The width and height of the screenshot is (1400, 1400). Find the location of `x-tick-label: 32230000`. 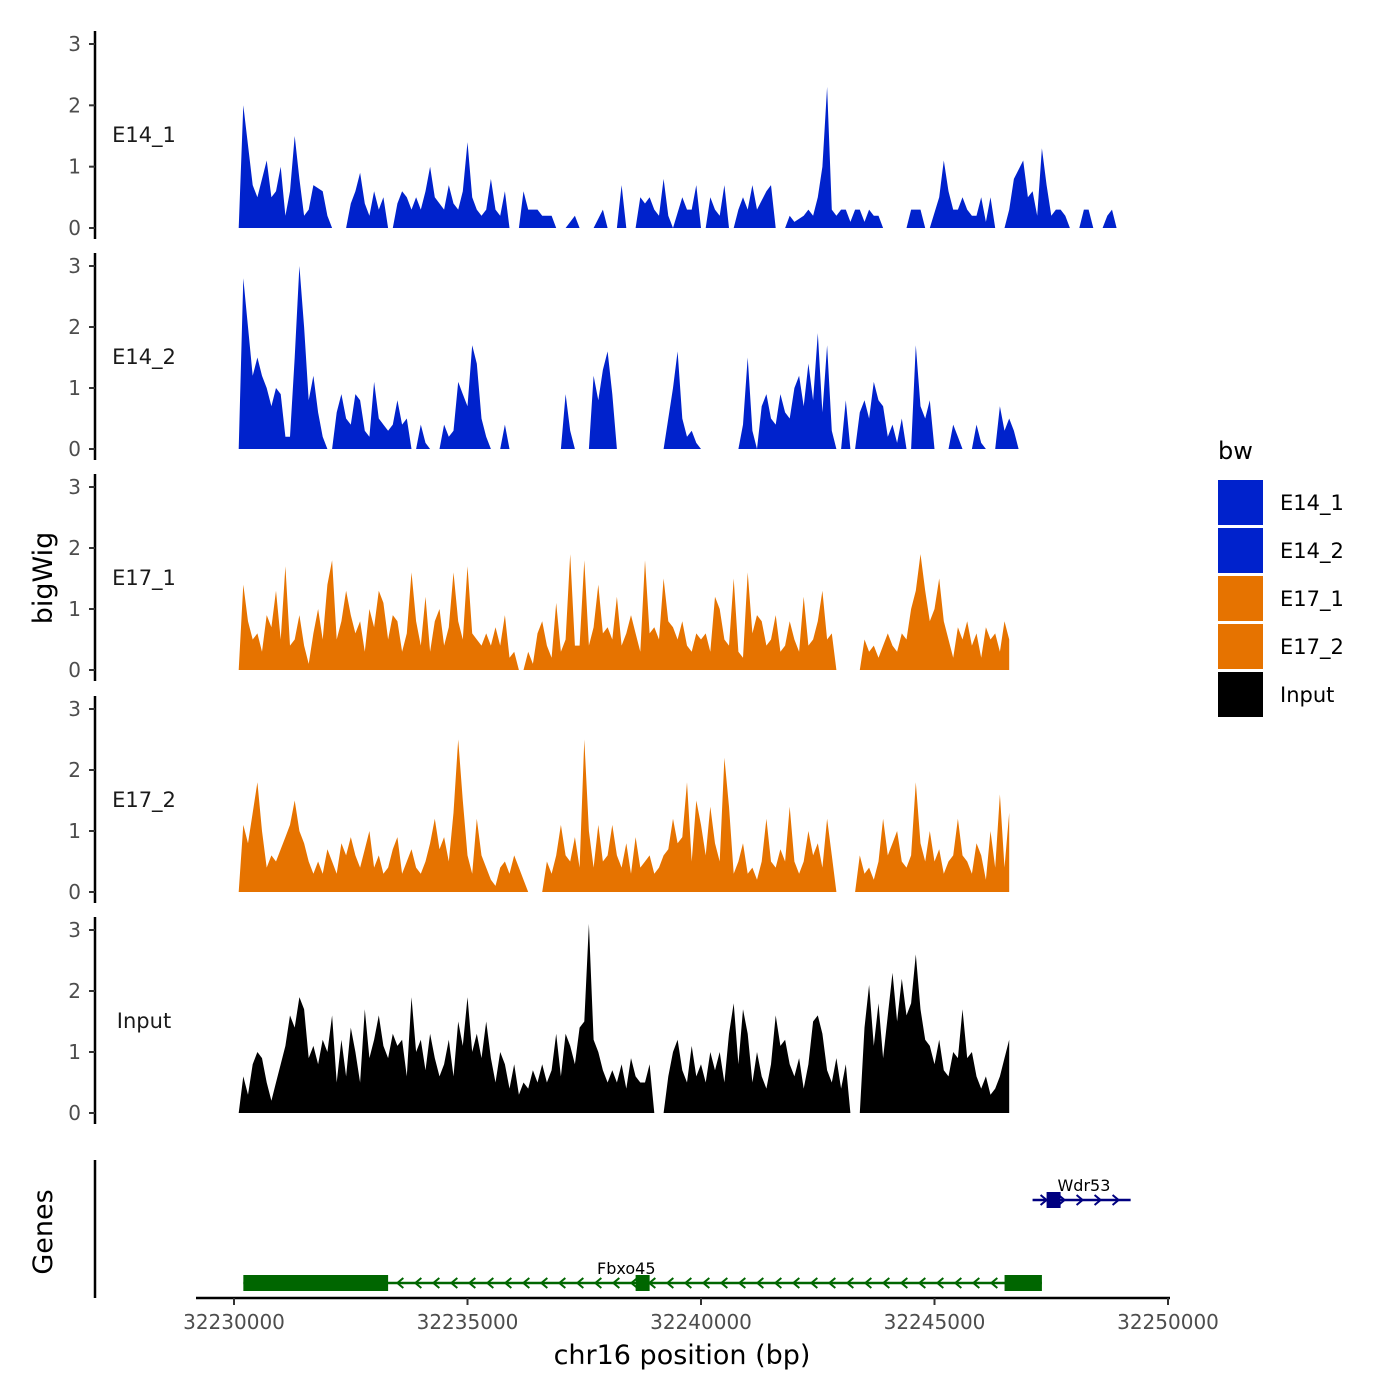

x-tick-label: 32230000 is located at coordinates (234, 1322).